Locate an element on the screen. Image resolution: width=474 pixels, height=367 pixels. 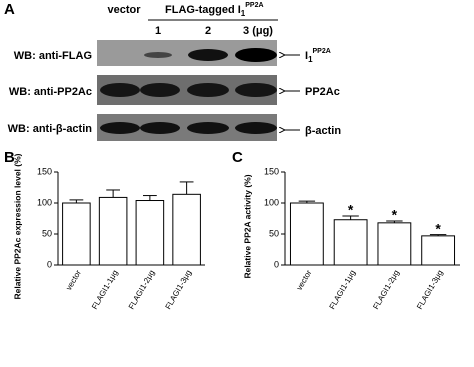
panel-label: B is located at coordinates (9, 157).